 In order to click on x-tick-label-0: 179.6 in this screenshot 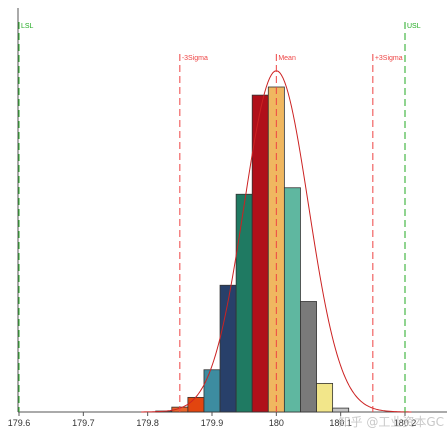, I will do `click(19, 423)`.